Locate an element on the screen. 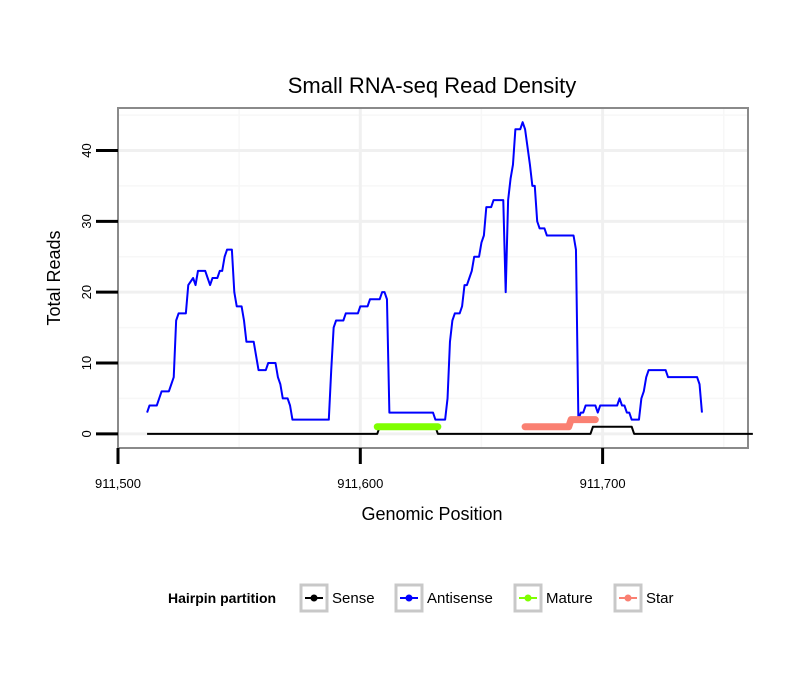 This screenshot has height=690, width=810. series-line-star is located at coordinates (560, 423).